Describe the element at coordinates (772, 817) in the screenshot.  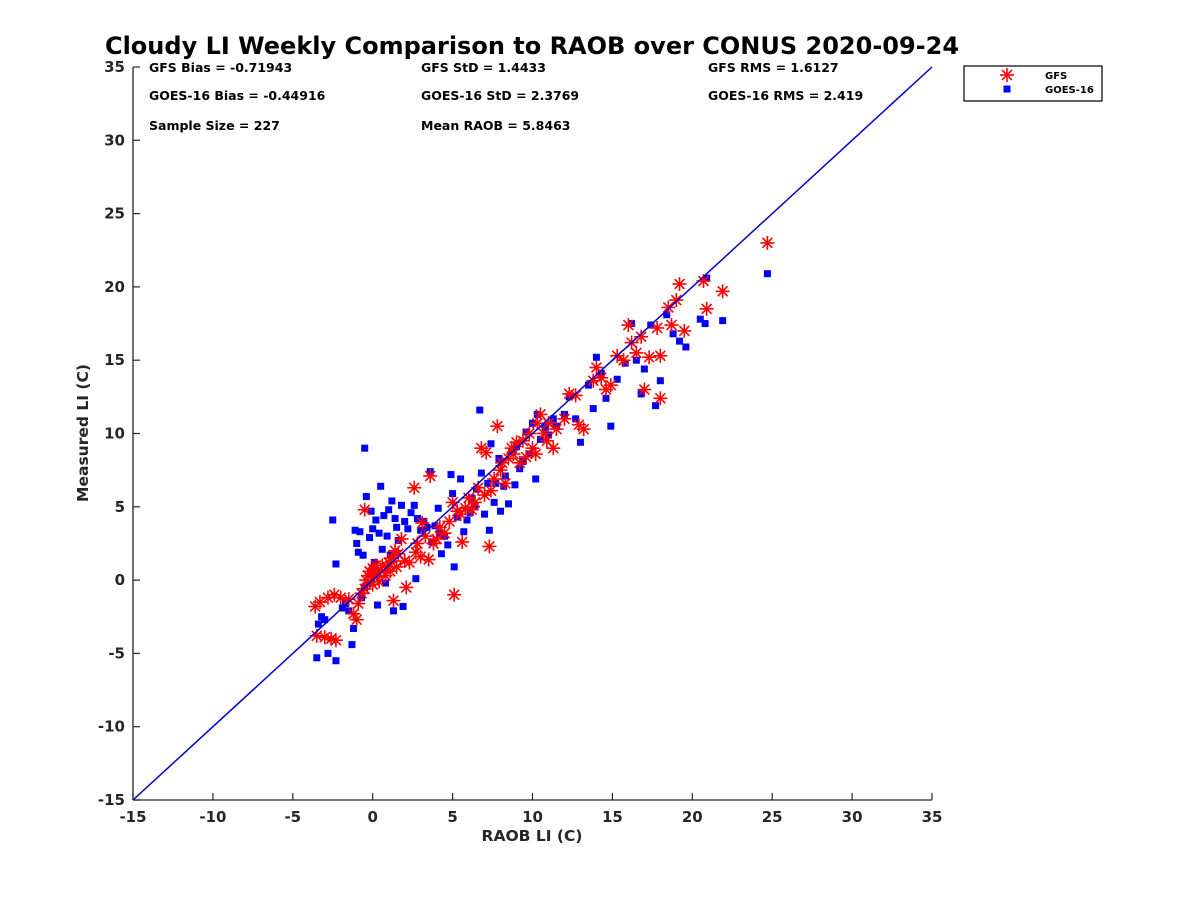
I see `x-tick-label: 25` at that location.